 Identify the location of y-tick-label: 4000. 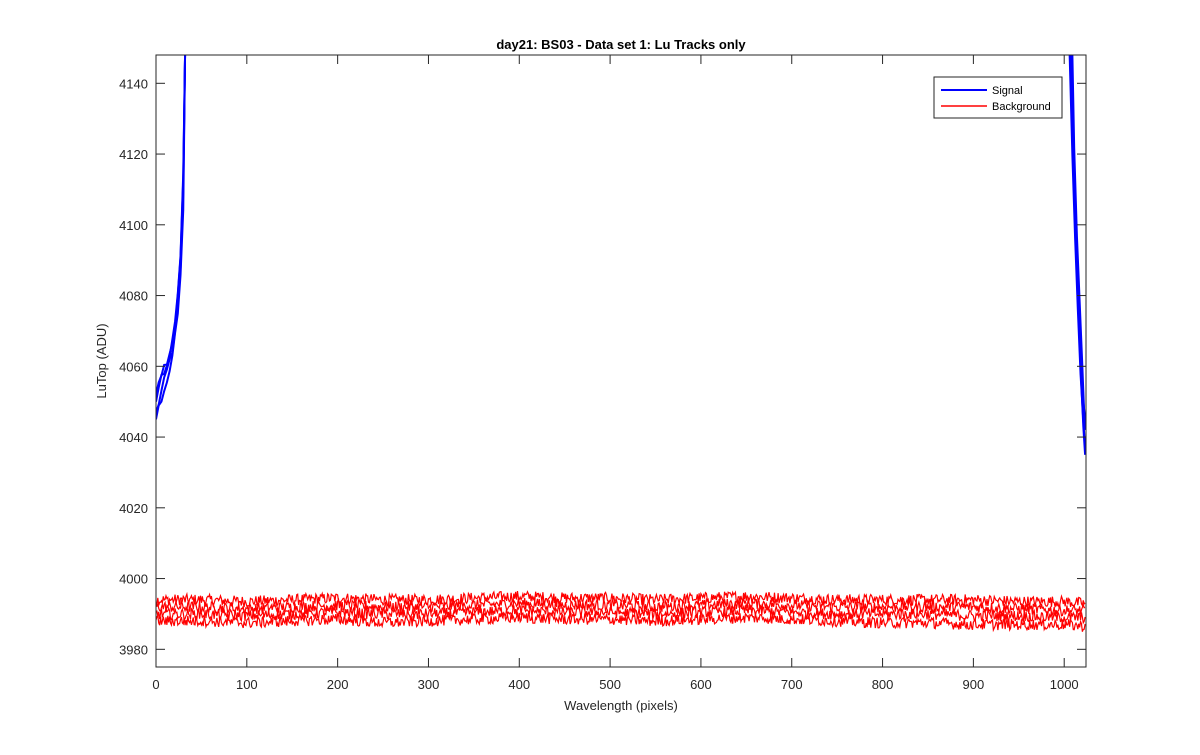
(133, 579).